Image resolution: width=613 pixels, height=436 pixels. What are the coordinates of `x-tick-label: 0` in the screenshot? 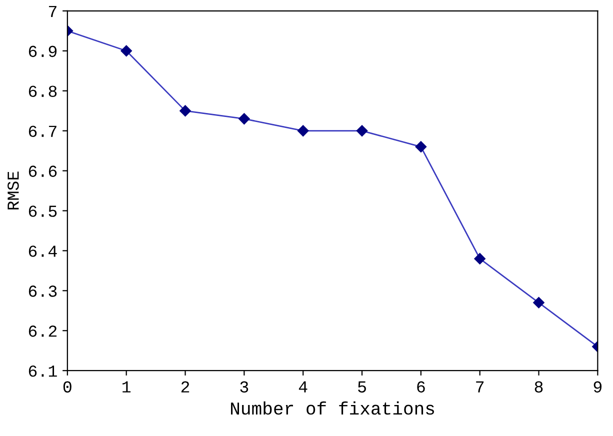 It's located at (67, 387).